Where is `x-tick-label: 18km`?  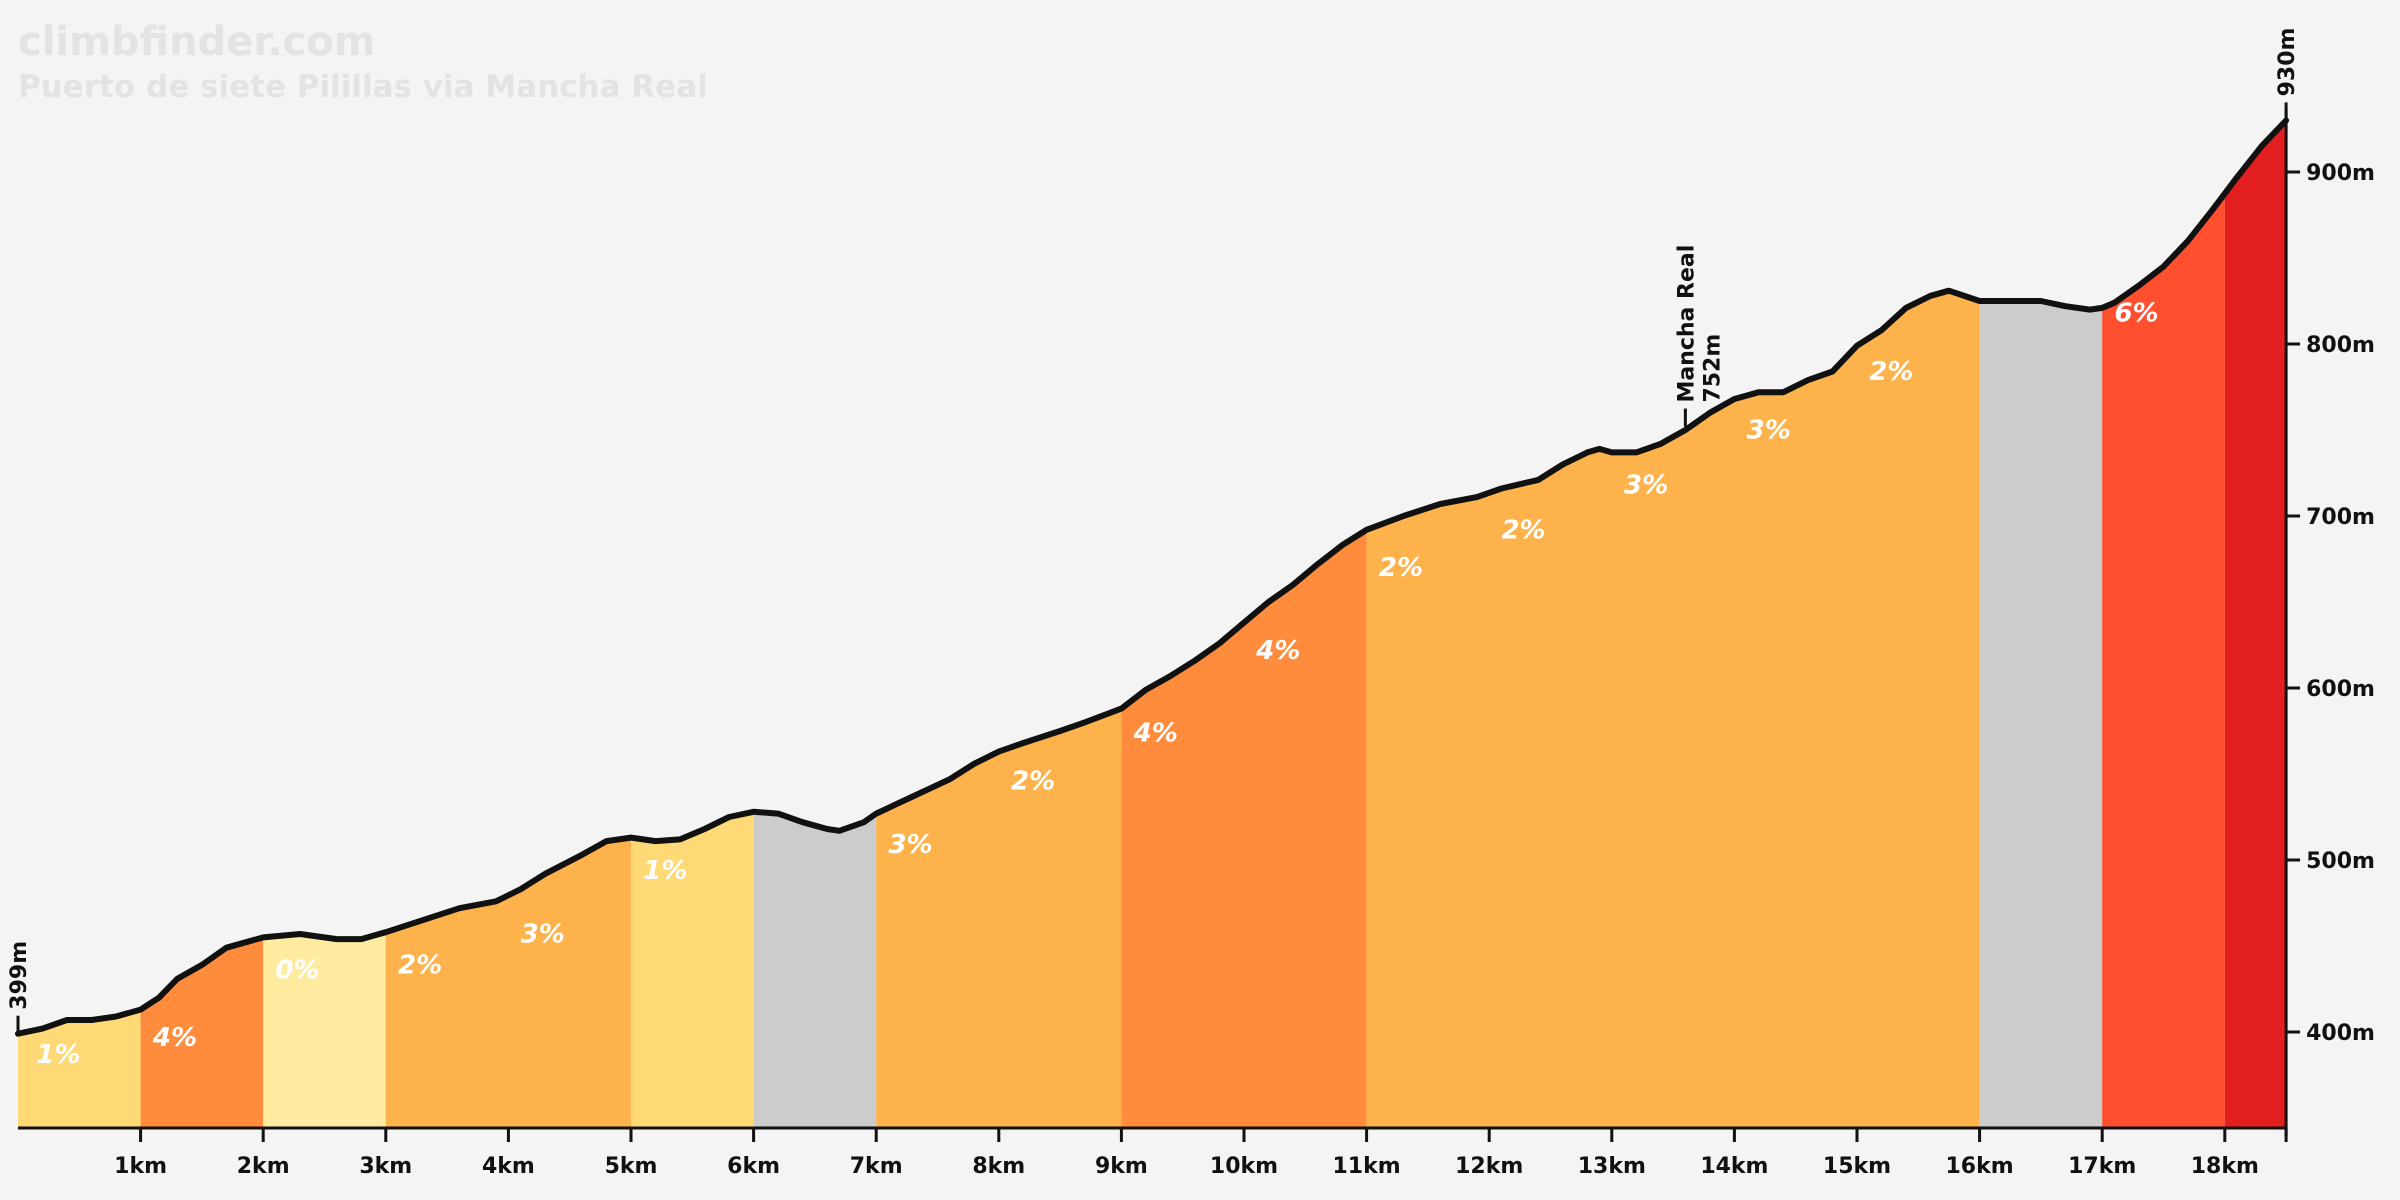 x-tick-label: 18km is located at coordinates (2225, 1166).